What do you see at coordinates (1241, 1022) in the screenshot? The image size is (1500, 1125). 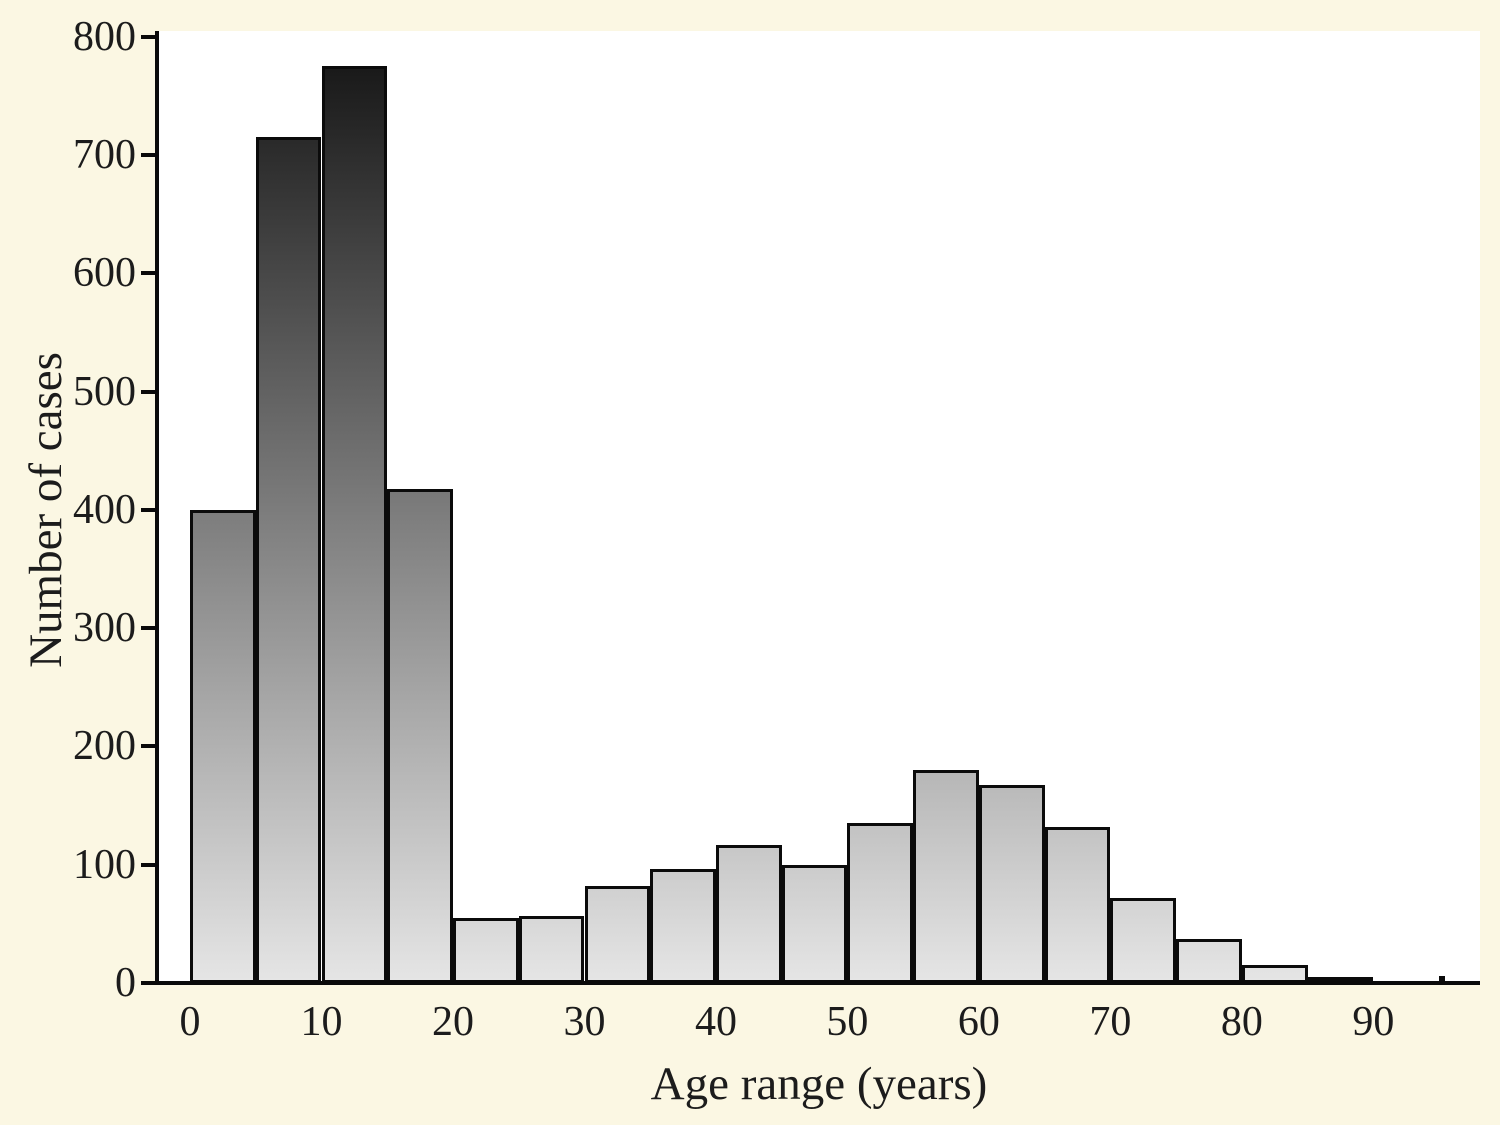 I see `x-tick-label: 80` at bounding box center [1241, 1022].